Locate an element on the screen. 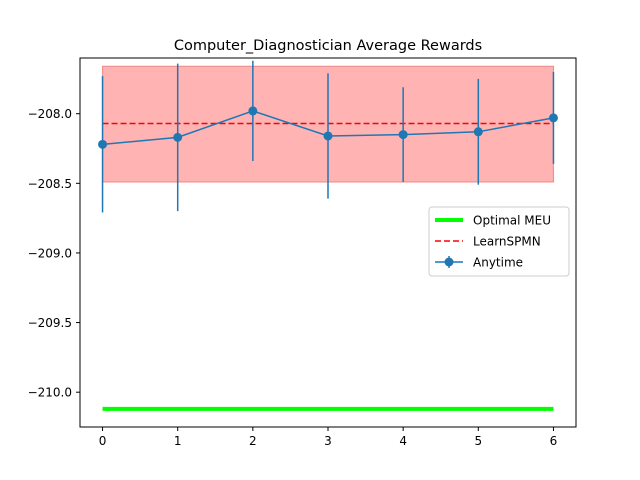  legend: Optimal MEU LearnSPMN Anytime is located at coordinates (499, 241).